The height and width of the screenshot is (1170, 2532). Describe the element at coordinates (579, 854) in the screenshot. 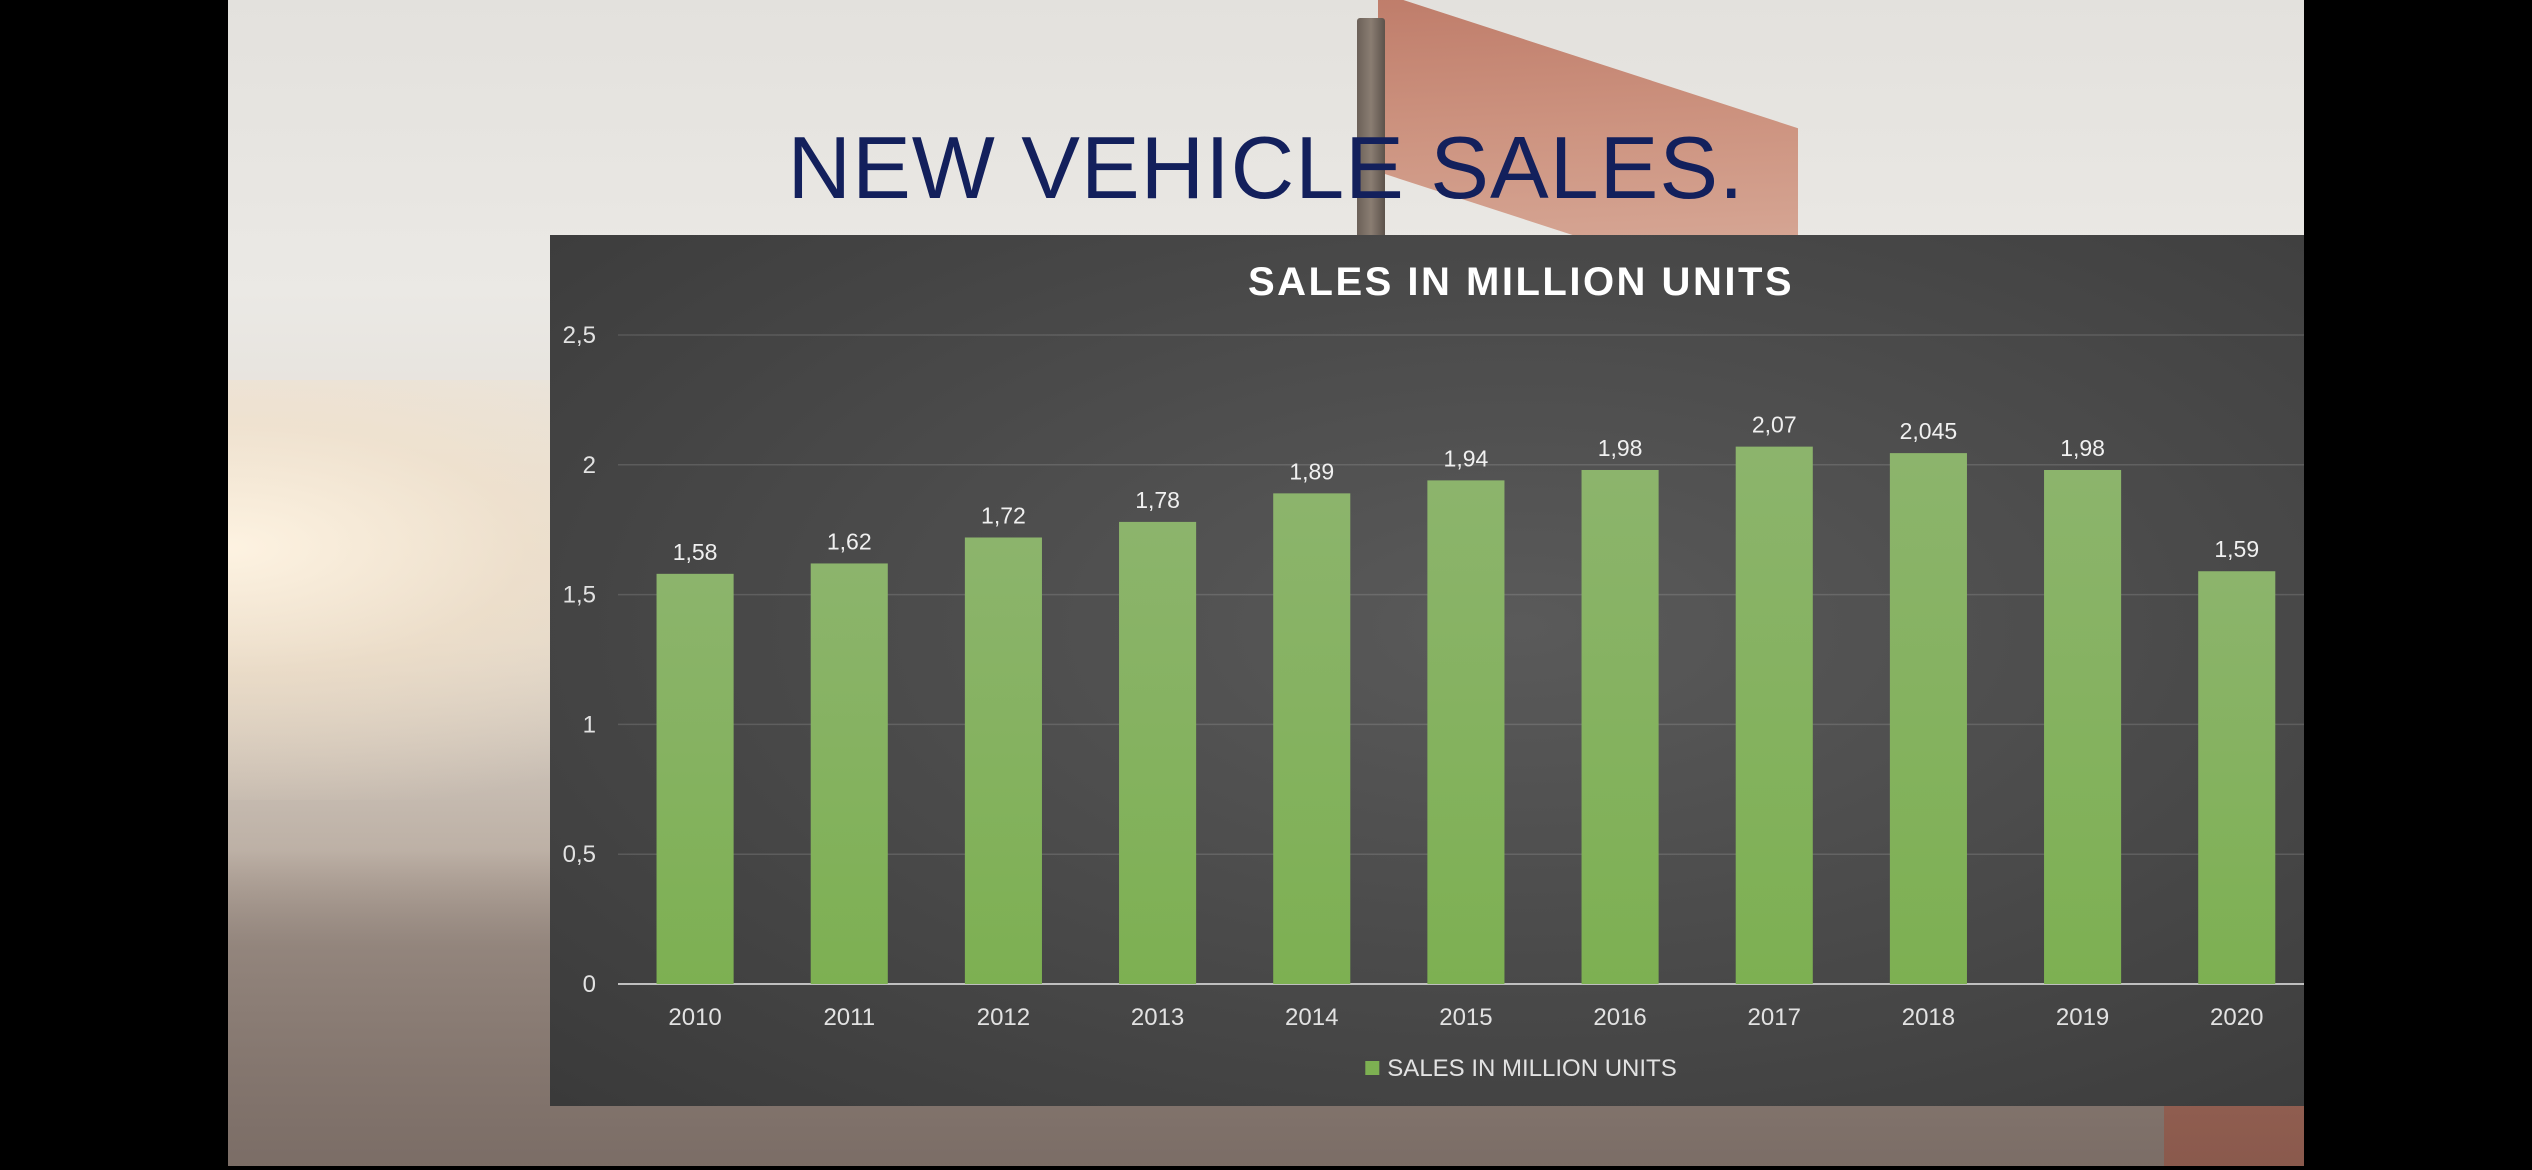

I see `y-tick-label: 0,5` at that location.